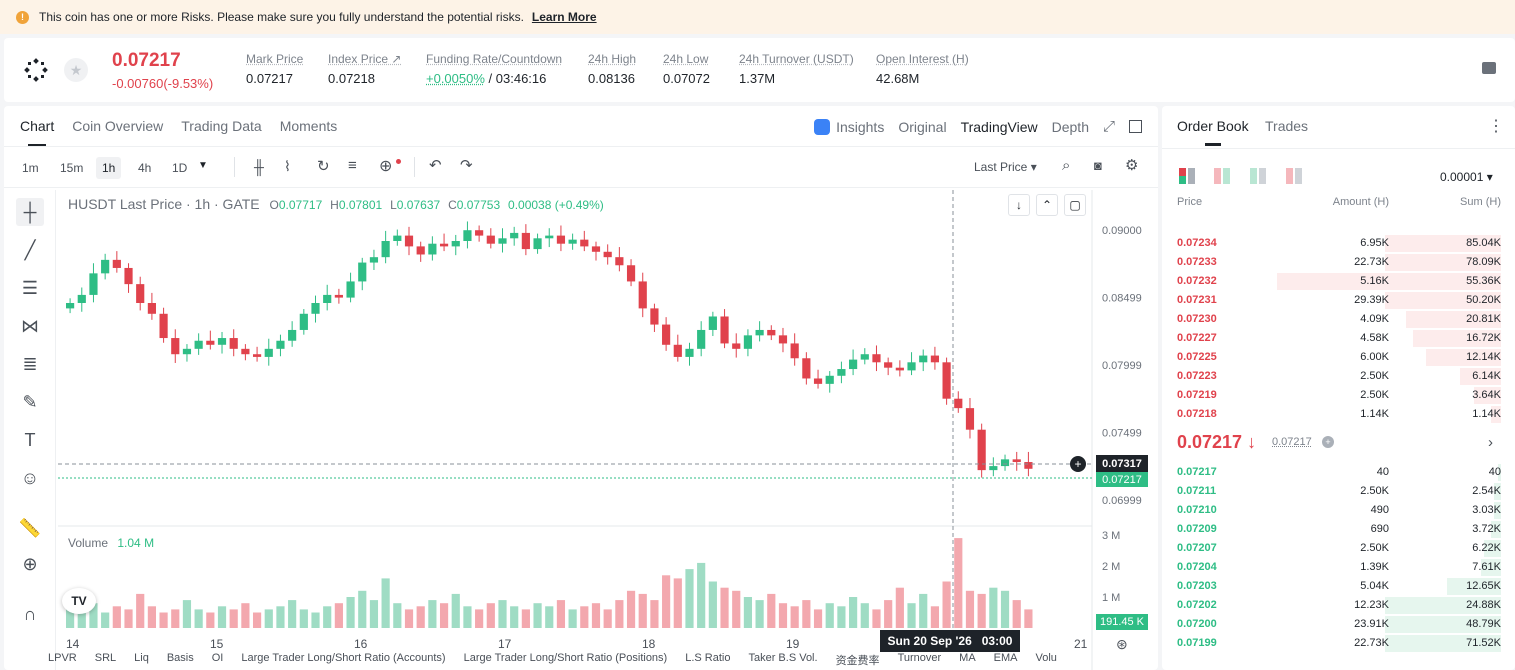 This screenshot has height=670, width=1515. What do you see at coordinates (1490, 442) in the screenshot?
I see `chevron-right-icon: ›` at bounding box center [1490, 442].